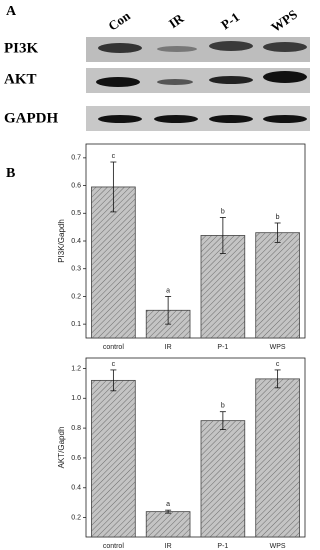  What do you see at coordinates (11, 11) in the screenshot?
I see `panel-label: A` at bounding box center [11, 11].